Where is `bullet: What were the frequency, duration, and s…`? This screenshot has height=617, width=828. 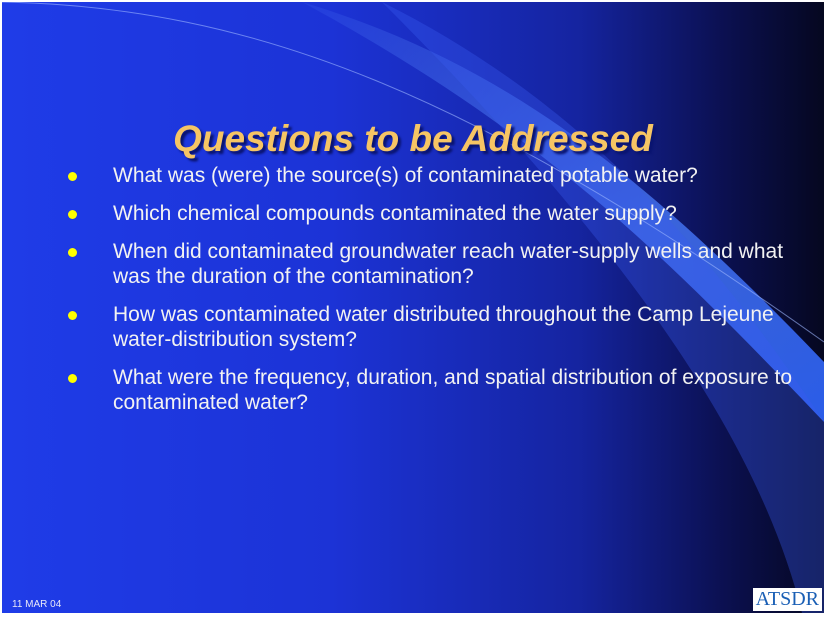 bullet: What were the frequency, duration, and s… is located at coordinates (433, 390).